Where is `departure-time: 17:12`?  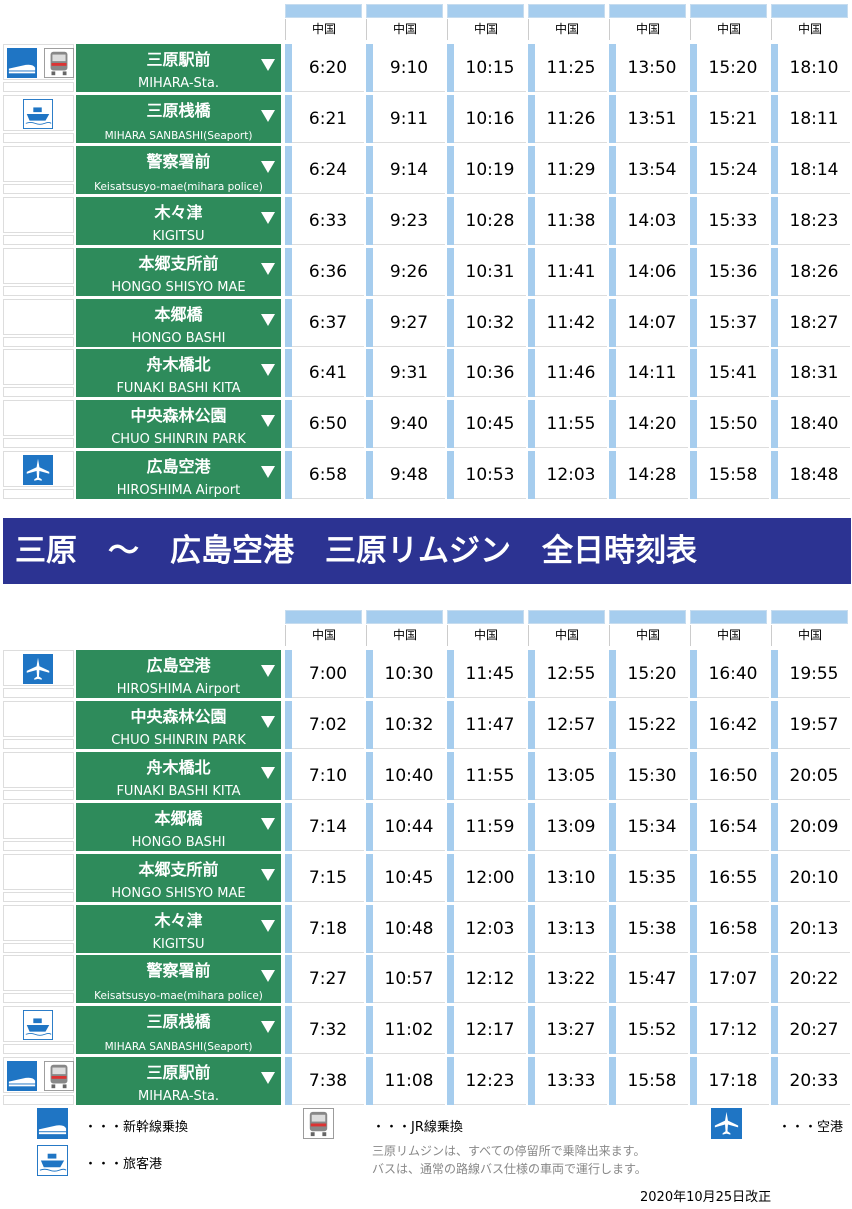 departure-time: 17:12 is located at coordinates (733, 1030).